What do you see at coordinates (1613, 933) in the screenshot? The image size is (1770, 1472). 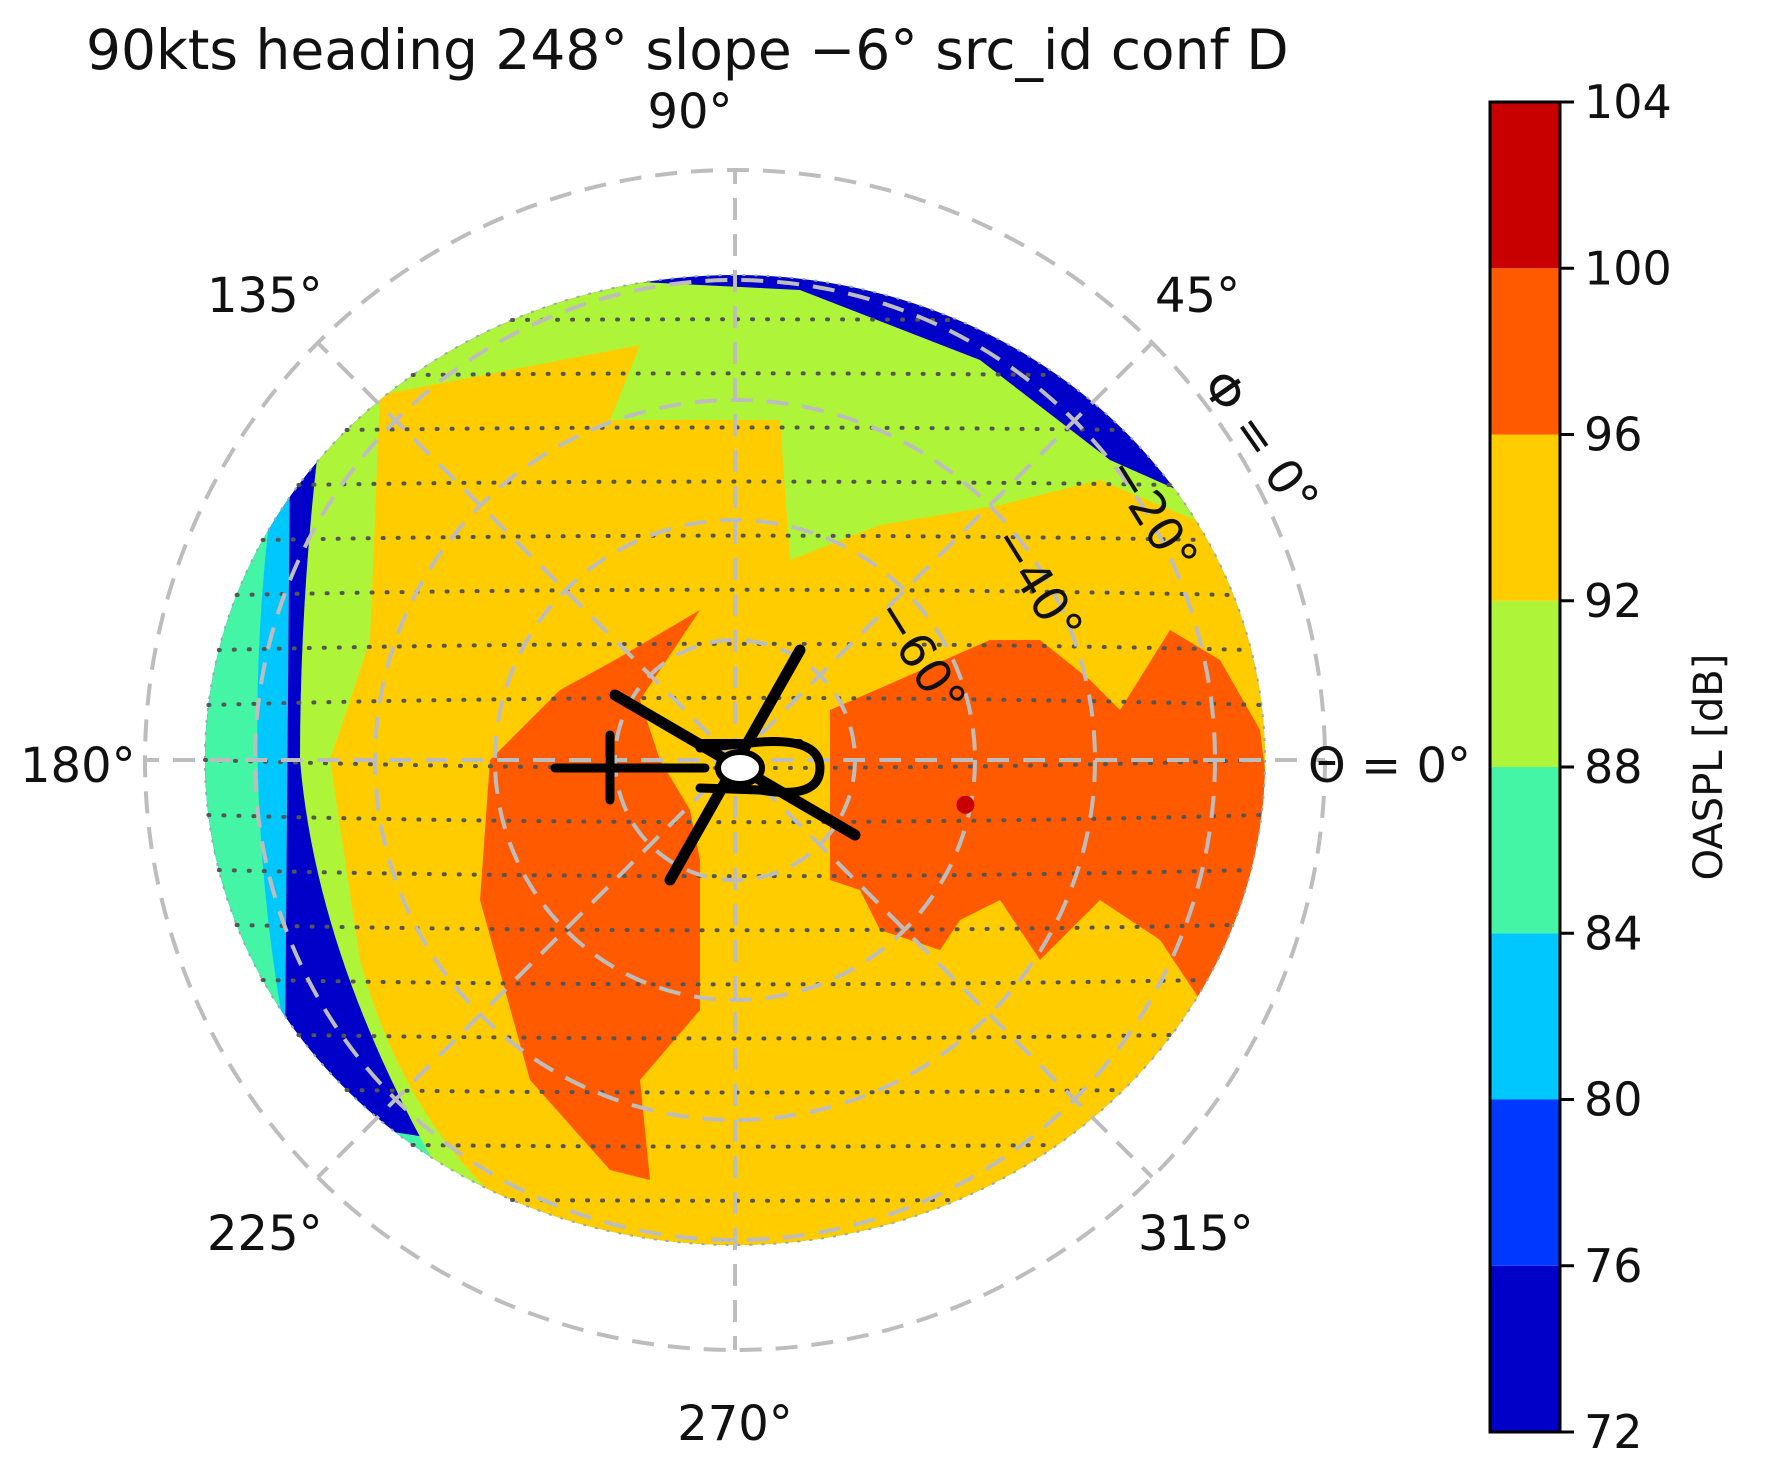 I see `colorbar-tick-label: 84` at bounding box center [1613, 933].